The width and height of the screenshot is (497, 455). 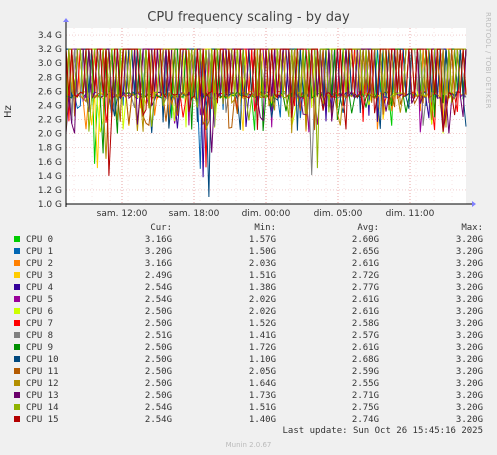 What do you see at coordinates (262, 360) in the screenshot?
I see `legend-min: 1.10G` at bounding box center [262, 360].